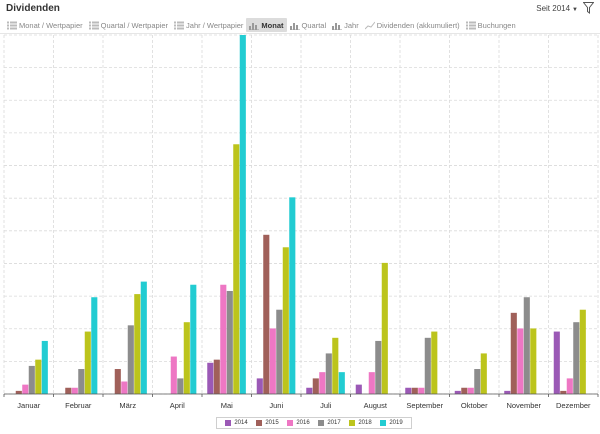  Describe the element at coordinates (308, 25) in the screenshot. I see `tab-quartal: Quartal` at that location.